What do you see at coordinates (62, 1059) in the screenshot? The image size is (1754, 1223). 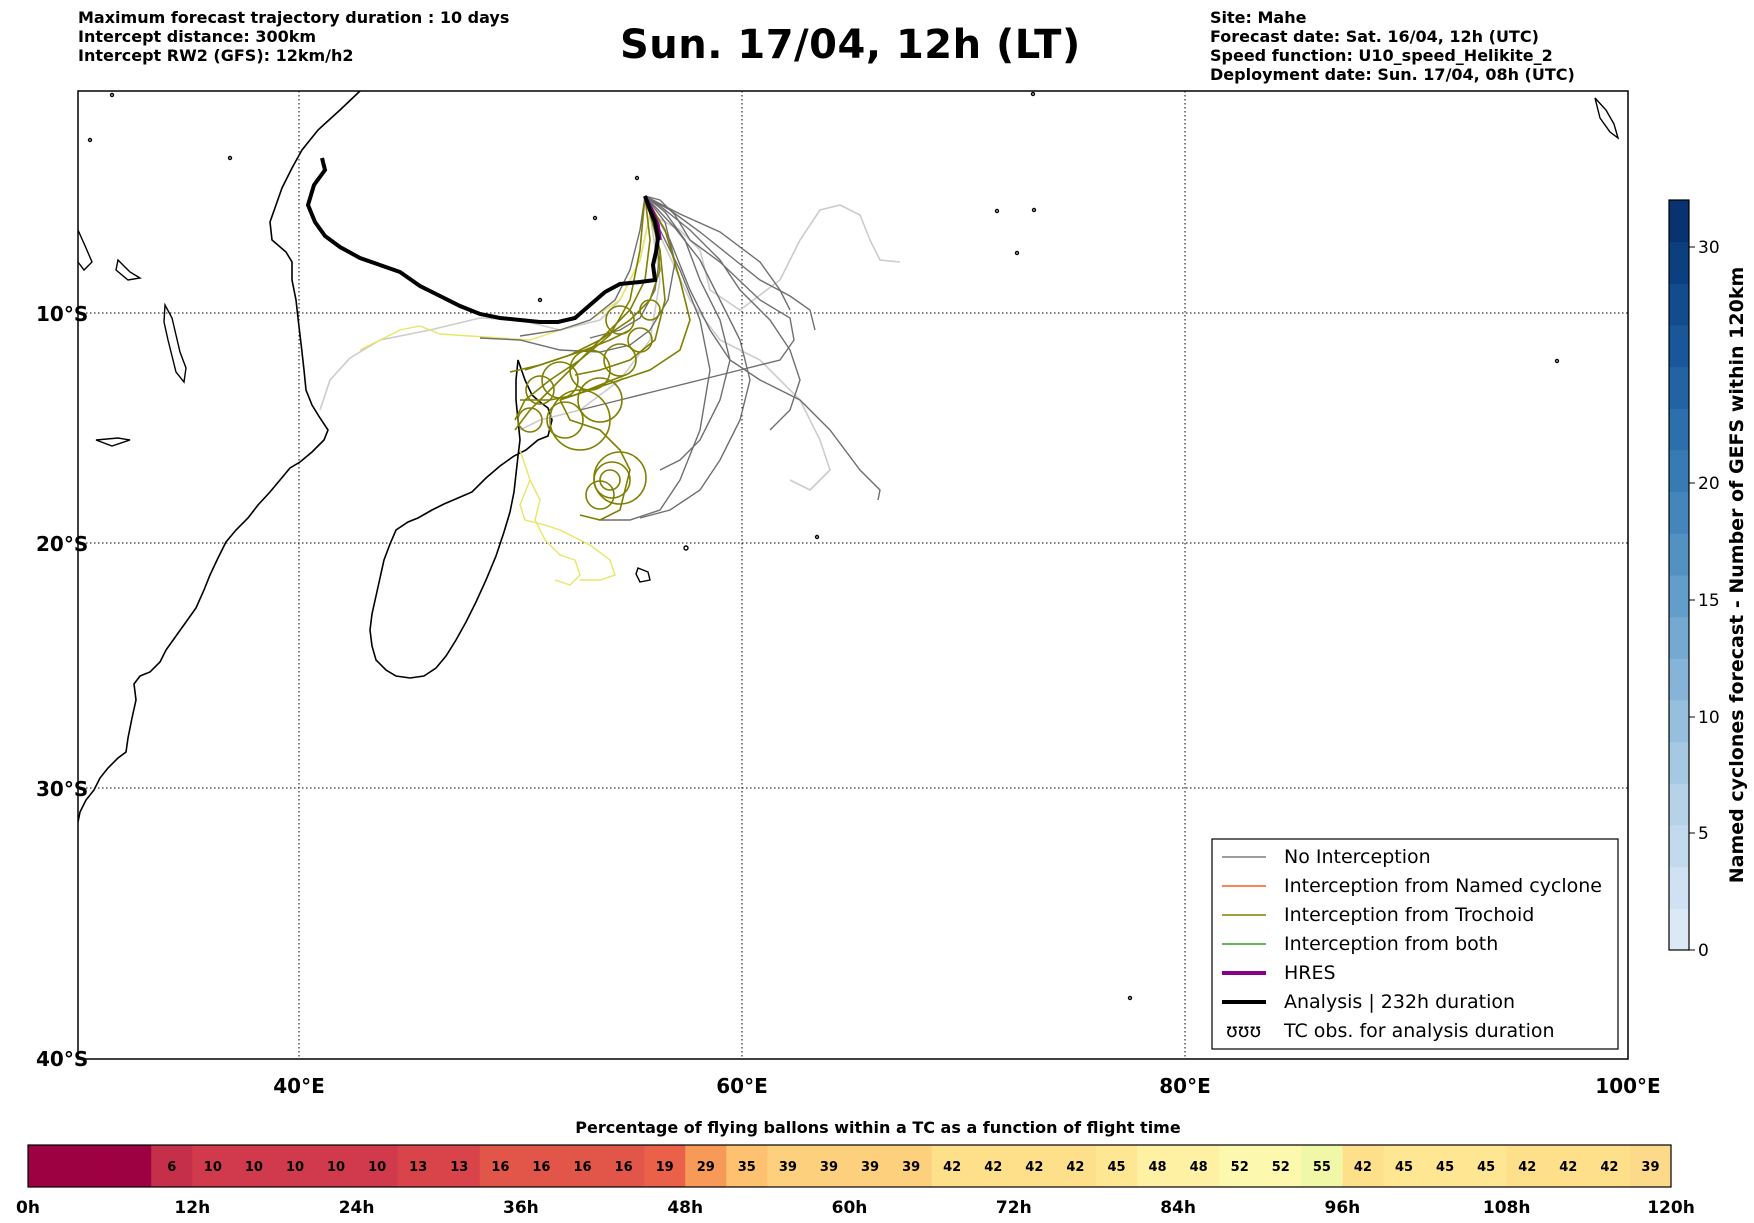 I see `lat-label-40s: 40°S` at bounding box center [62, 1059].